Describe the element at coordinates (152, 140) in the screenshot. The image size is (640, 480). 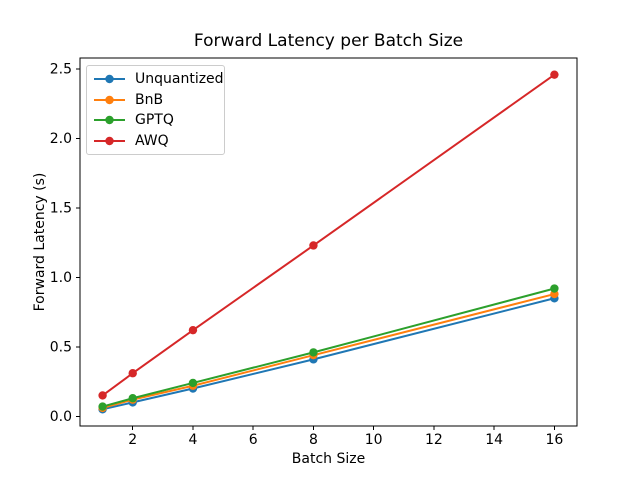
I see `legend-label: AWQ` at that location.